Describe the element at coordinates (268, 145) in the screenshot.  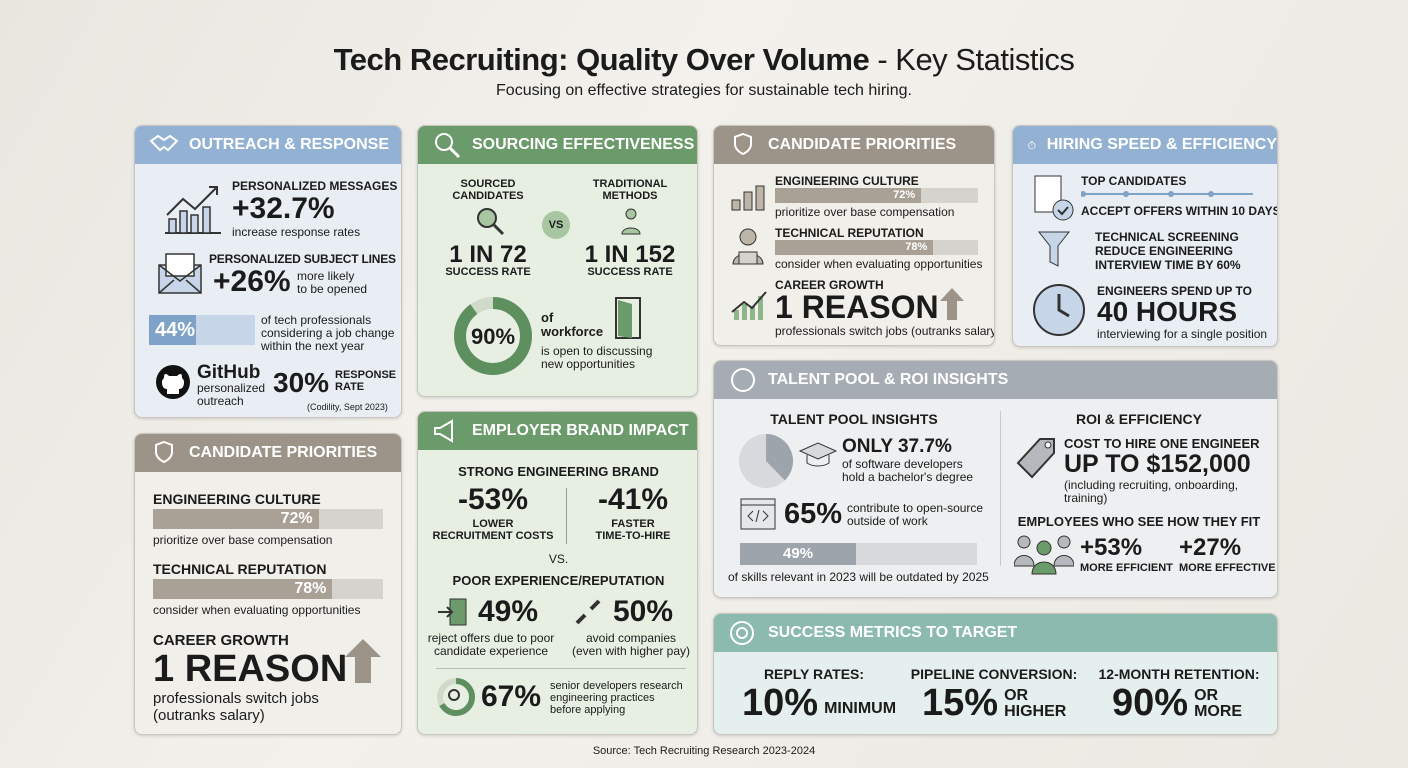
I see `outreach-header: OUTREACH & RESPONSE` at that location.